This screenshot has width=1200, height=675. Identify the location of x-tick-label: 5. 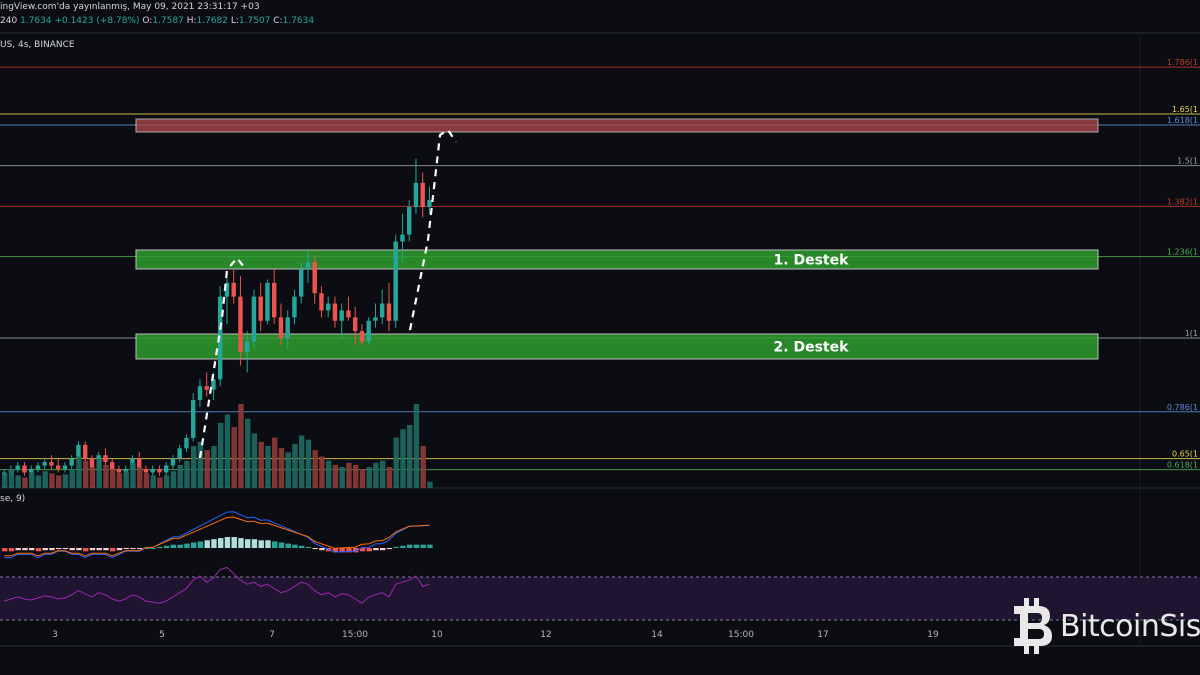
(162, 635).